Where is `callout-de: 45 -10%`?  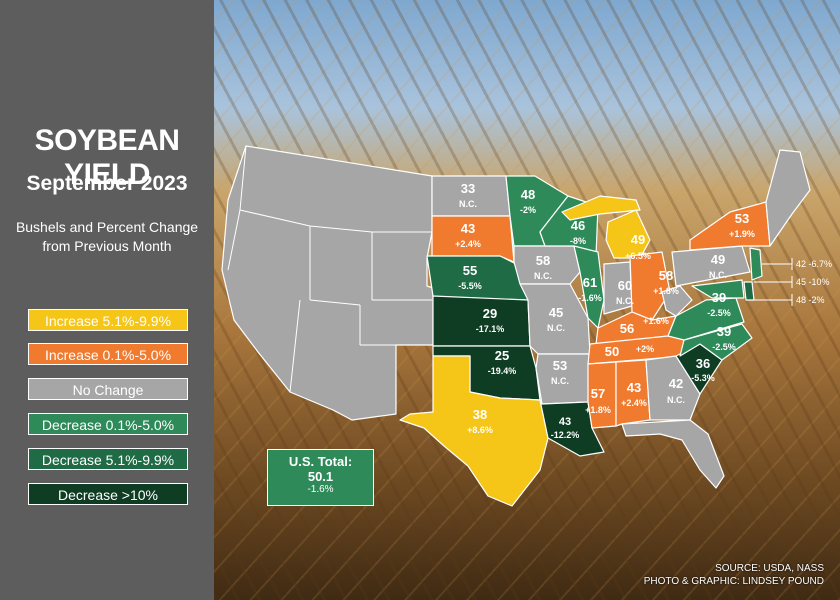 callout-de: 45 -10% is located at coordinates (813, 282).